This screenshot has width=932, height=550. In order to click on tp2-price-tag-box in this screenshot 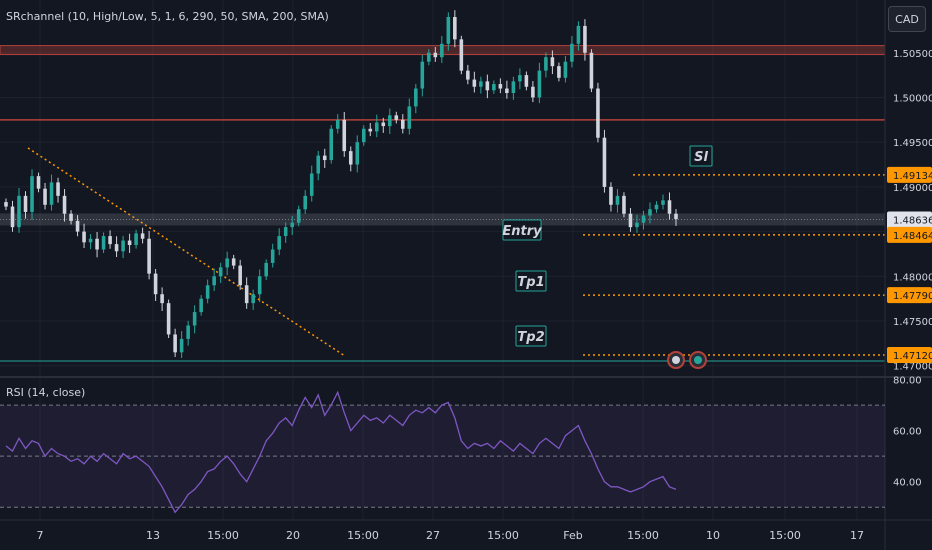, I will do `click(909, 355)`.